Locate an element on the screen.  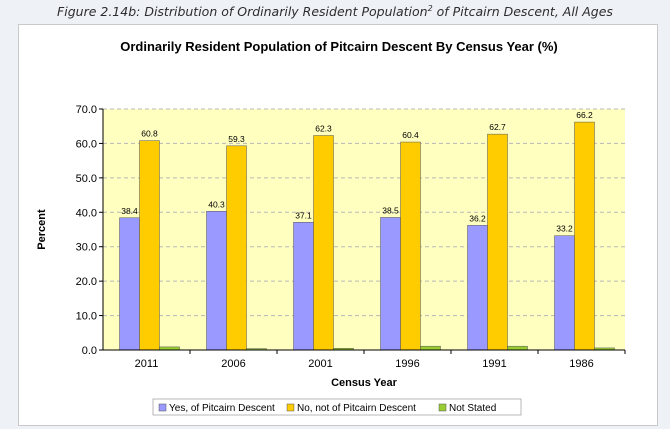
data-label: 66.2 is located at coordinates (584, 115).